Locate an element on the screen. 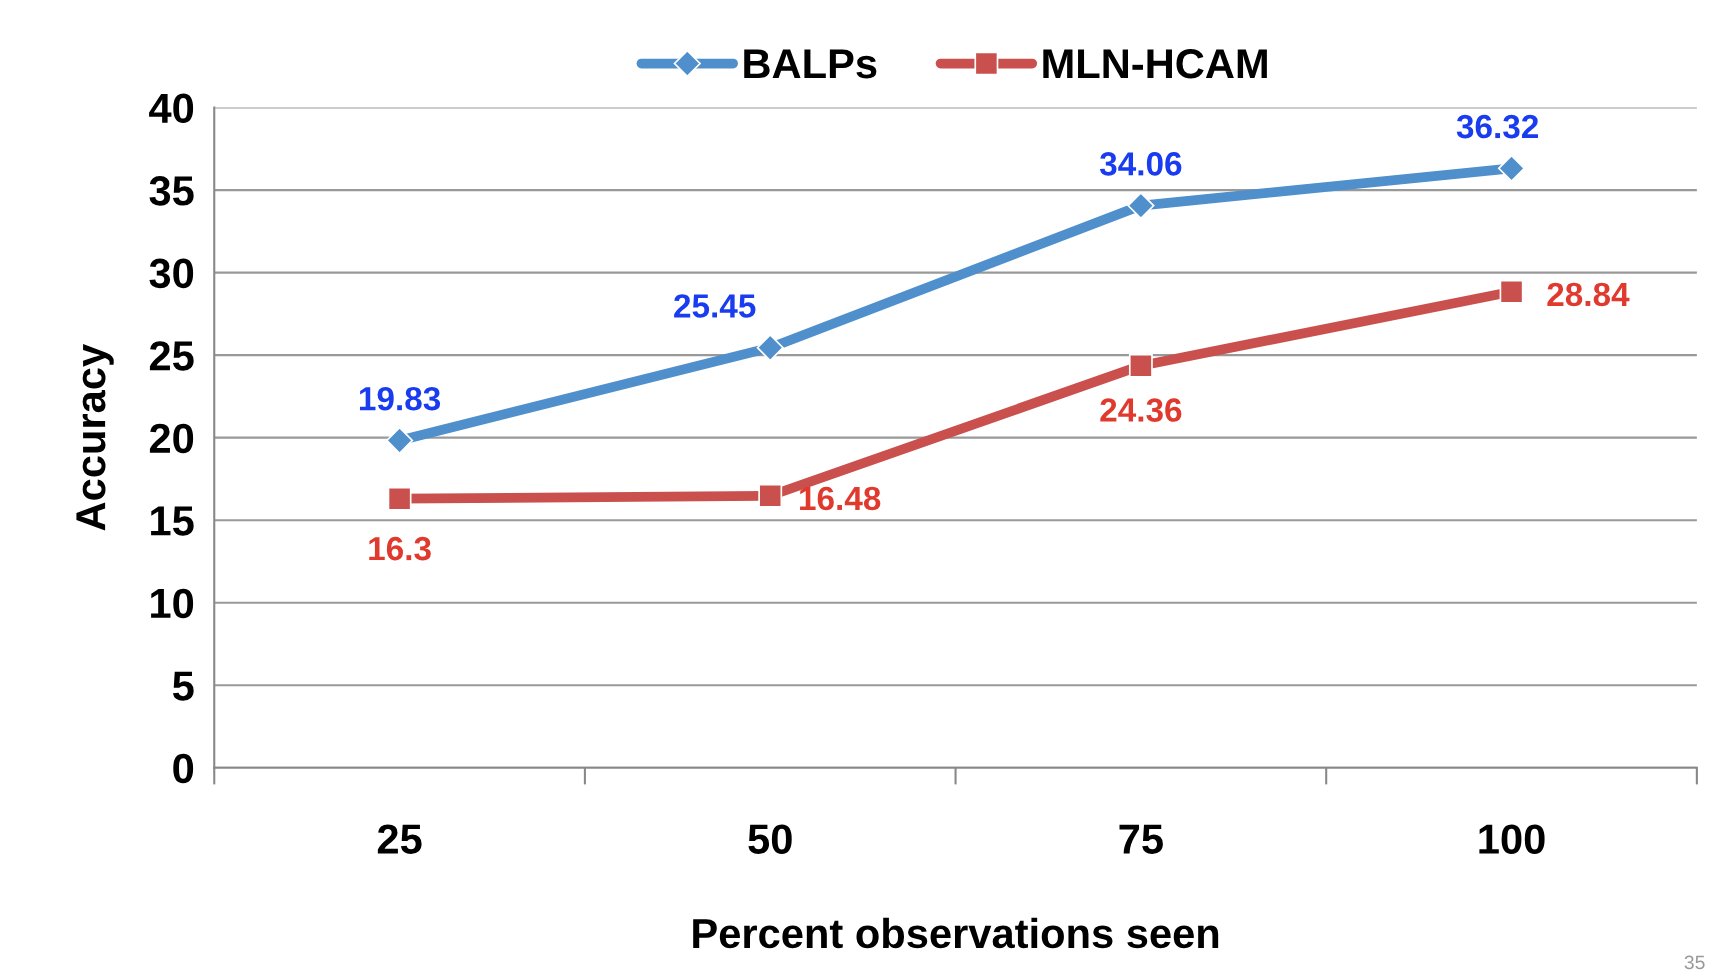  y-tick-label: 40 is located at coordinates (171, 108).